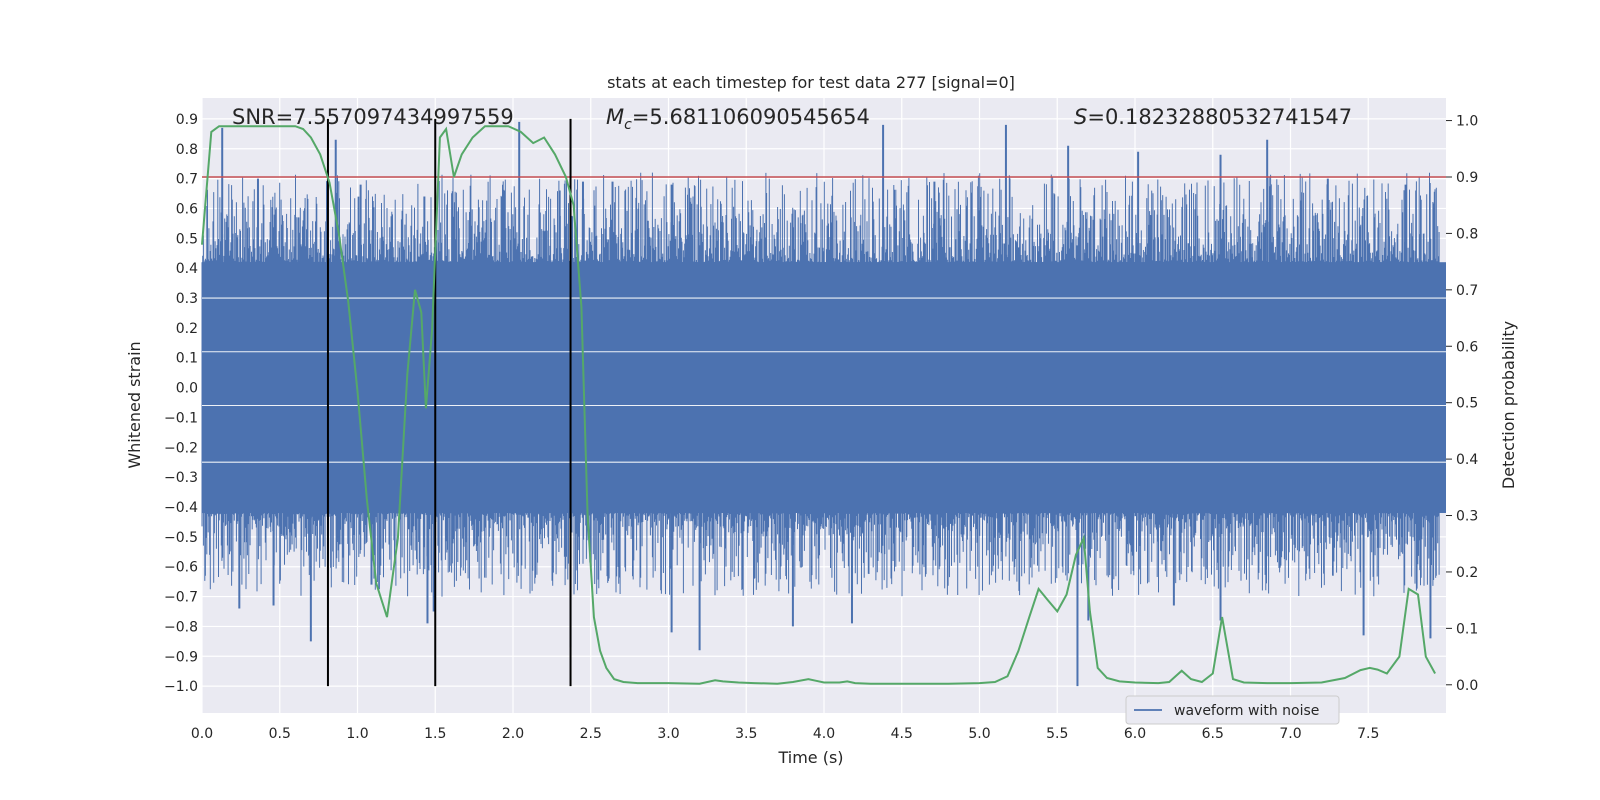 This screenshot has height=800, width=1600. I want to click on y-left-tick-label: −0.6, so click(181, 568).